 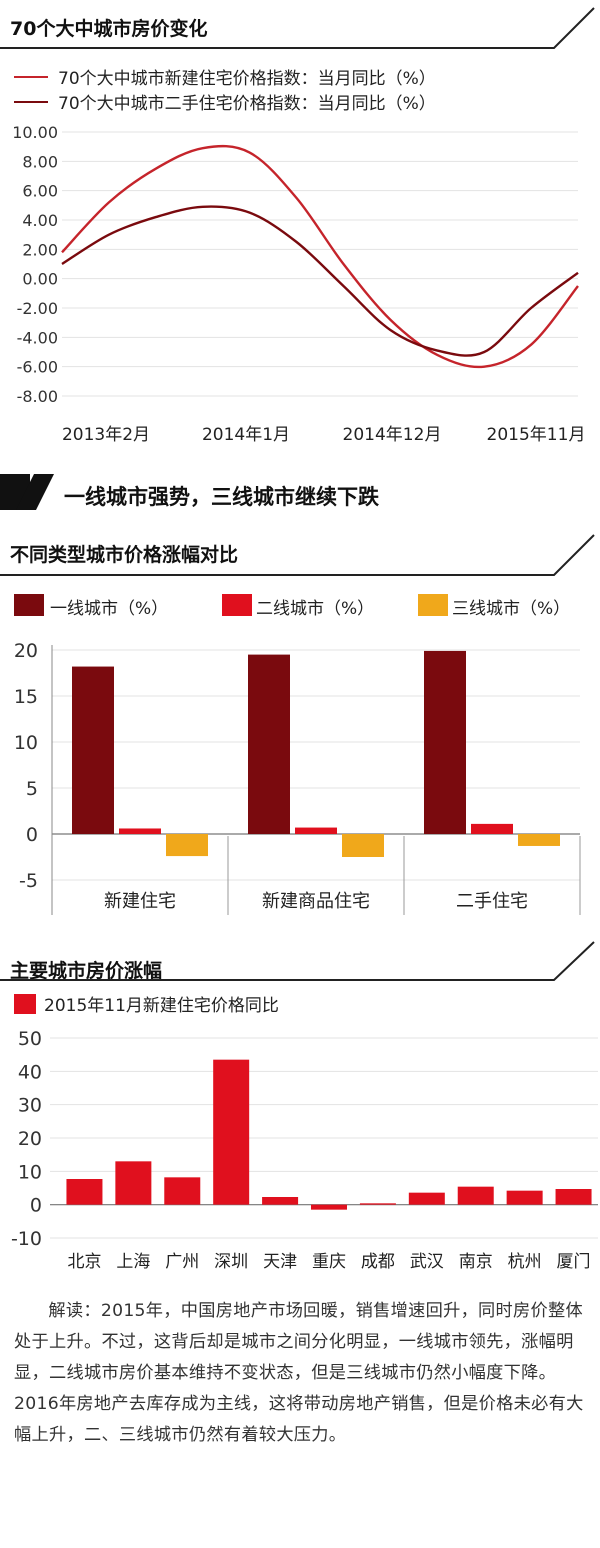 I want to click on legend-label-tier3: 三线城市（%）, so click(x=511, y=609).